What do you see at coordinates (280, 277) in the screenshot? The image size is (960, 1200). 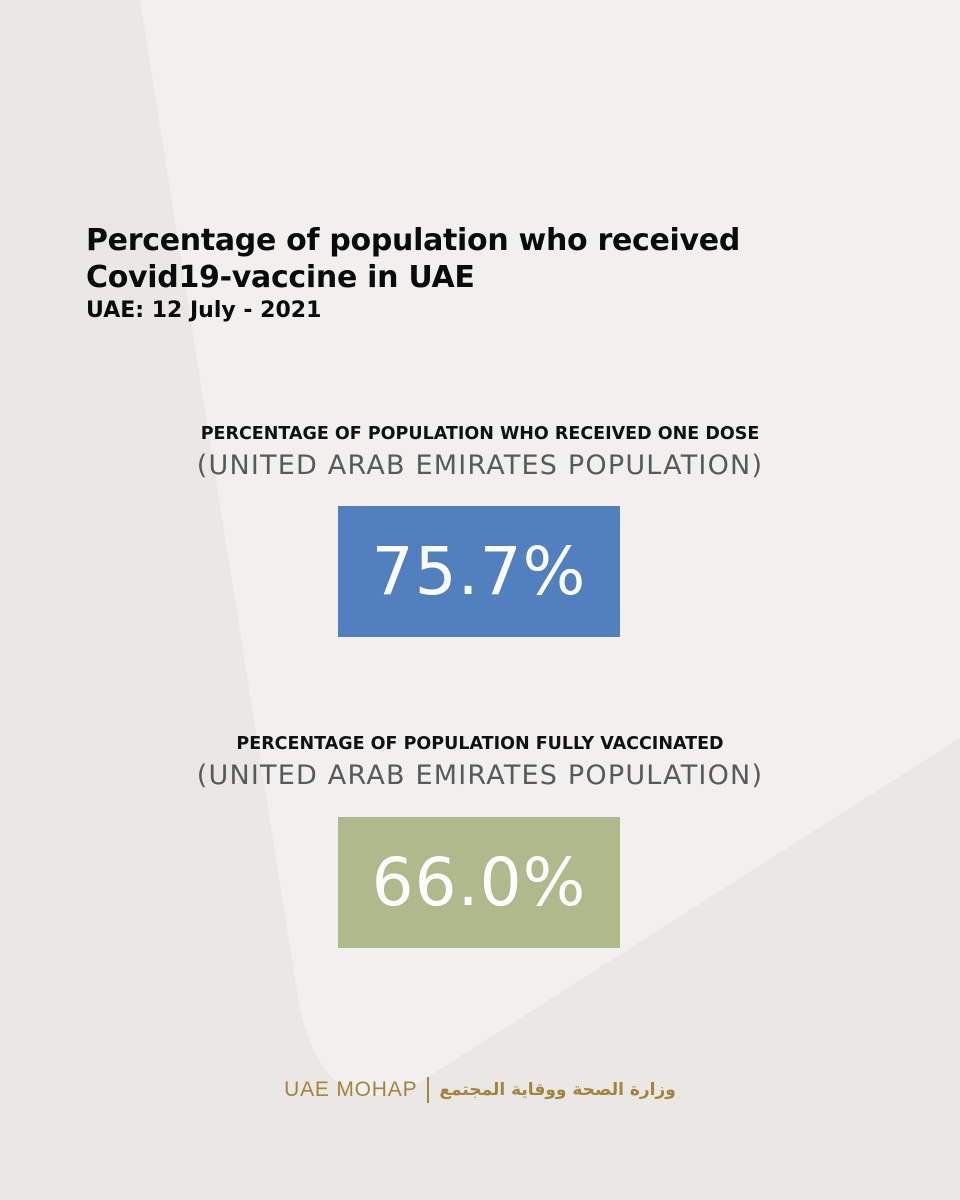 I see `title-line-2: Covid19-vaccine in UAE` at bounding box center [280, 277].